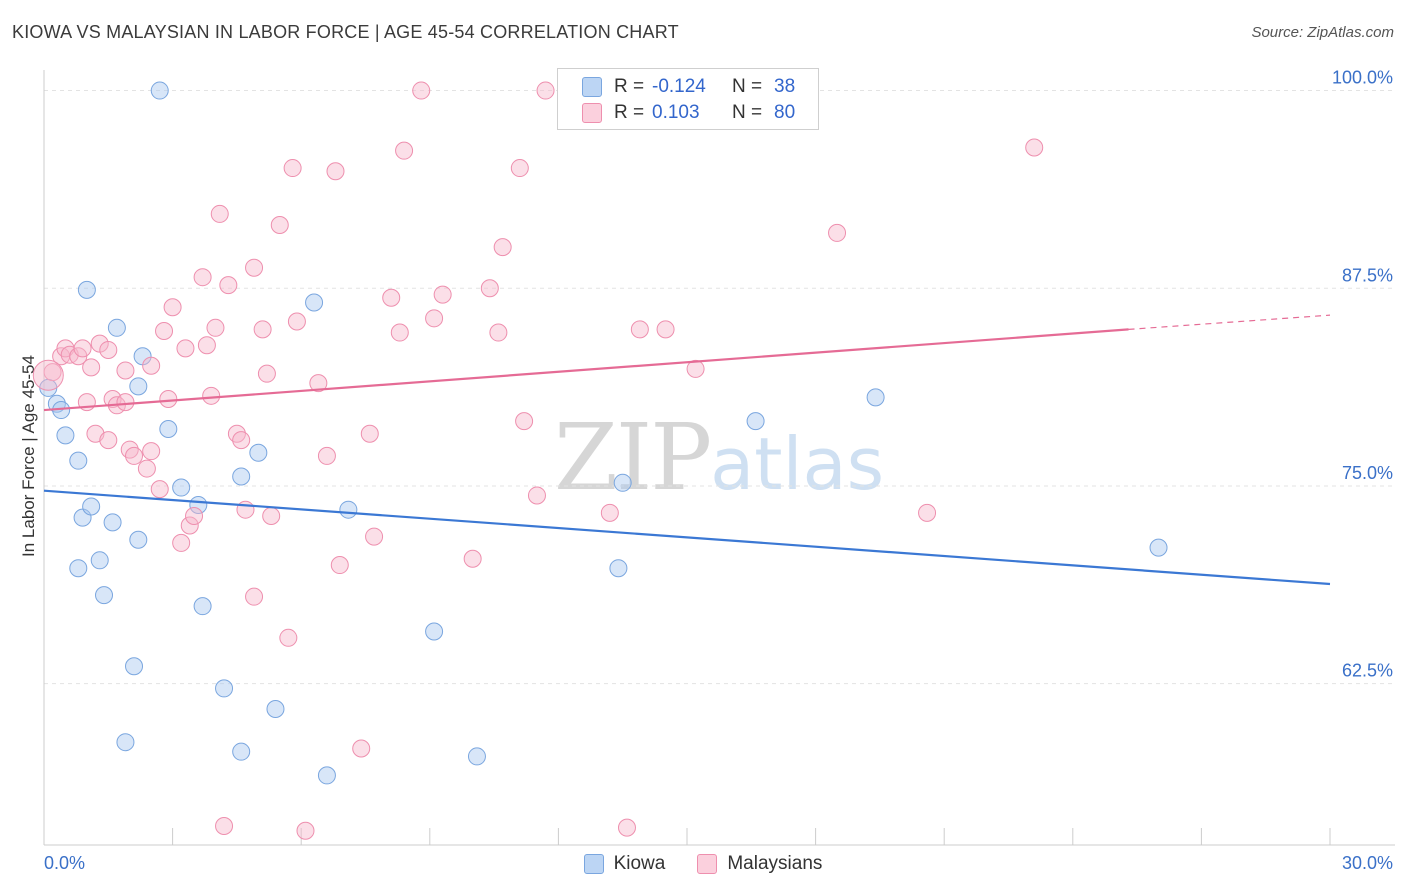 The image size is (1406, 892). Describe the element at coordinates (1229, 322) in the screenshot. I see `malaysian-trend-extension` at that location.